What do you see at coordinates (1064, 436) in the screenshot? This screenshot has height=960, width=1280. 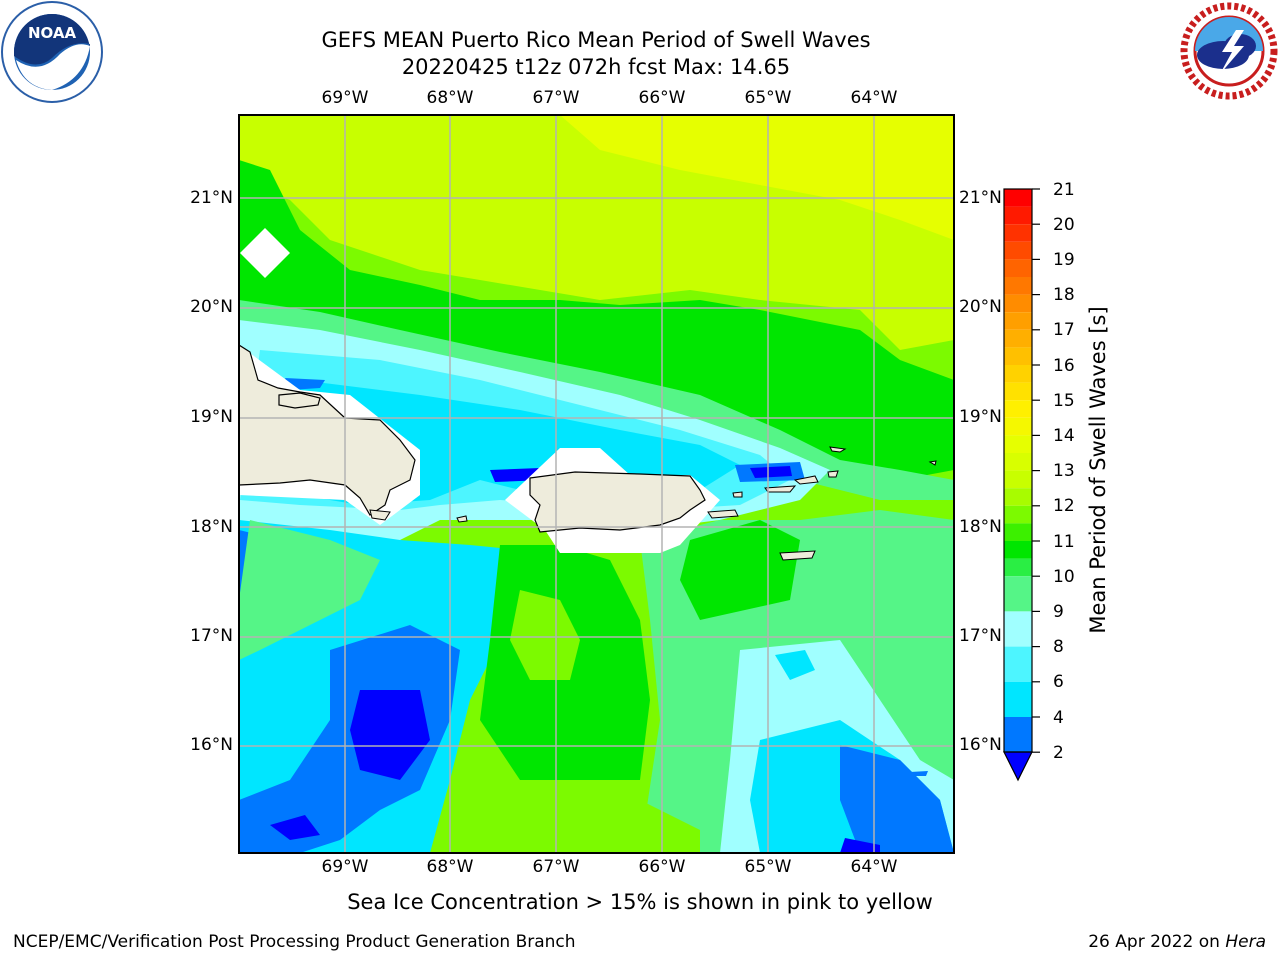 I see `cbar-tick-14: 14` at bounding box center [1064, 436].